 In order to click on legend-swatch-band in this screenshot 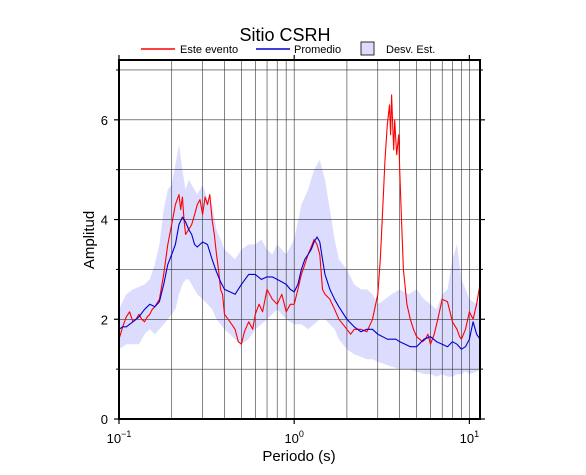, I will do `click(367, 48)`.